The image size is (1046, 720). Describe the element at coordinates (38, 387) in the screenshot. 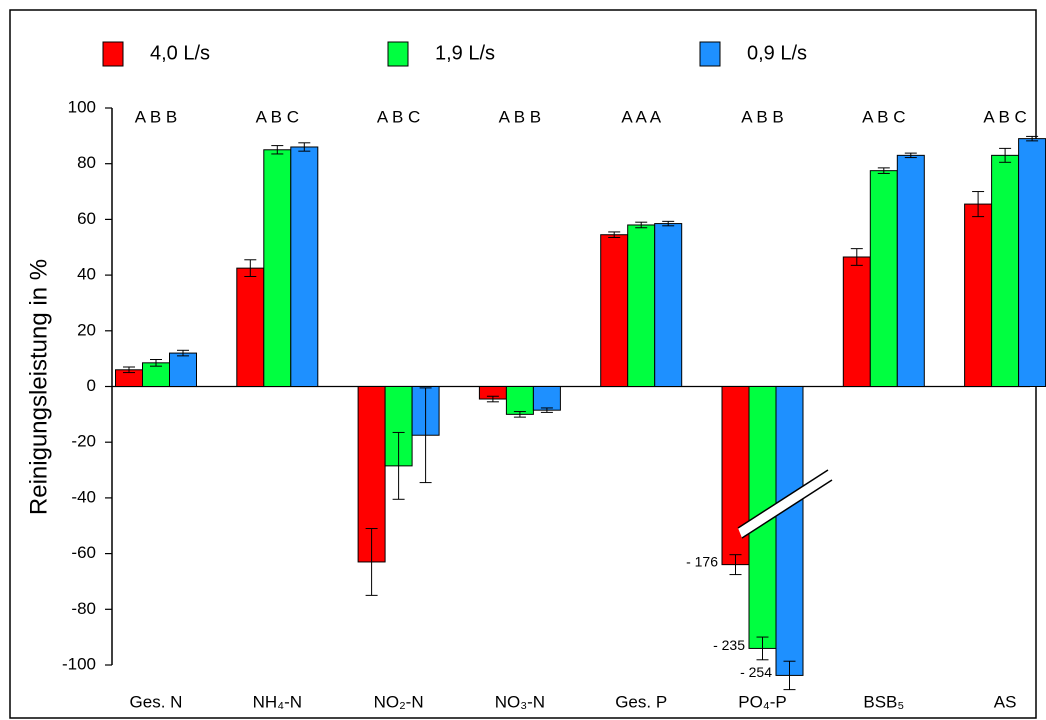

I see `y-axis-label: Reinigungsleistung in %` at that location.